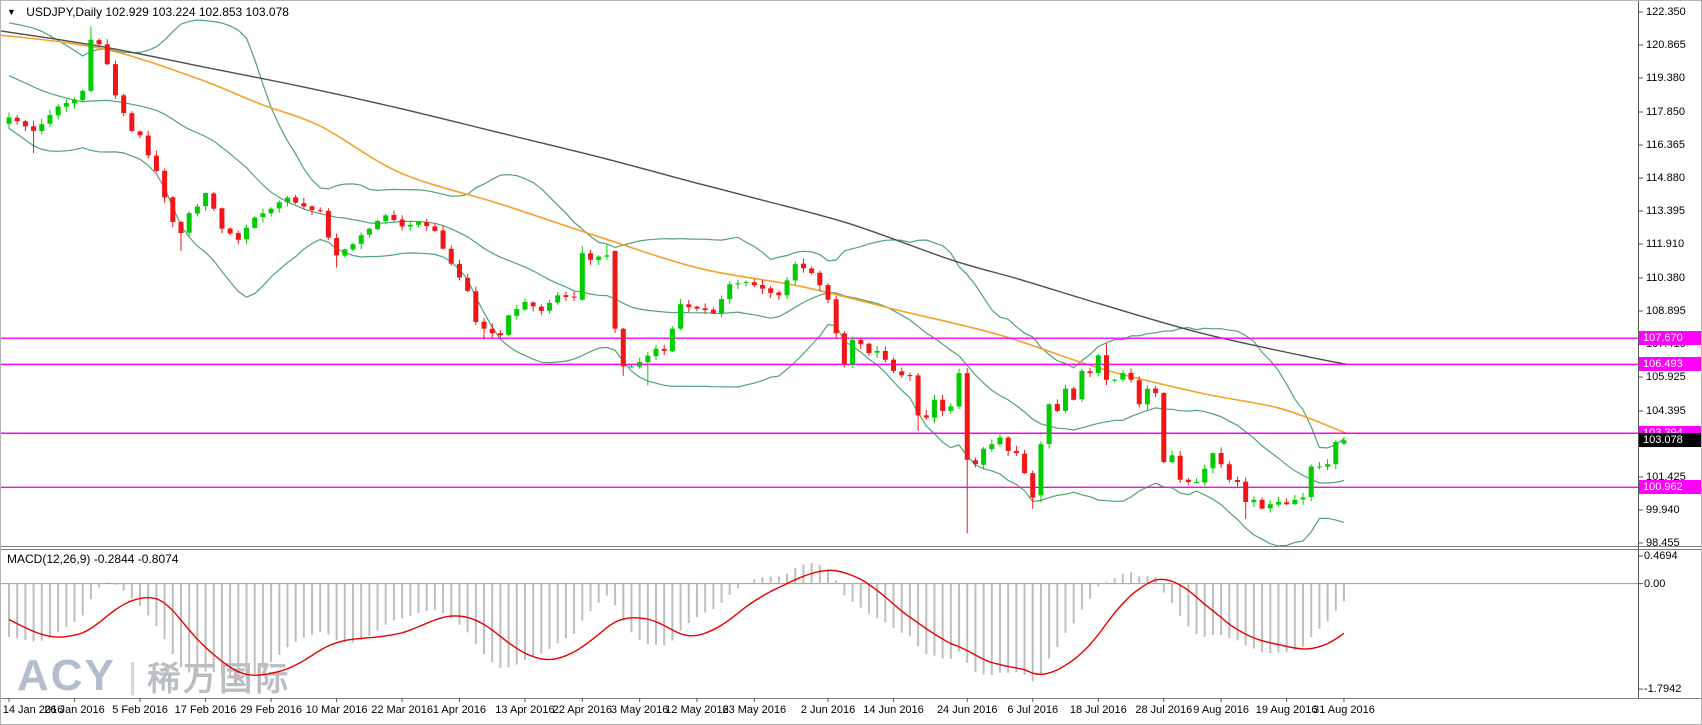 Image resolution: width=1702 pixels, height=725 pixels. I want to click on price-tick-label: 111.910, so click(1665, 244).